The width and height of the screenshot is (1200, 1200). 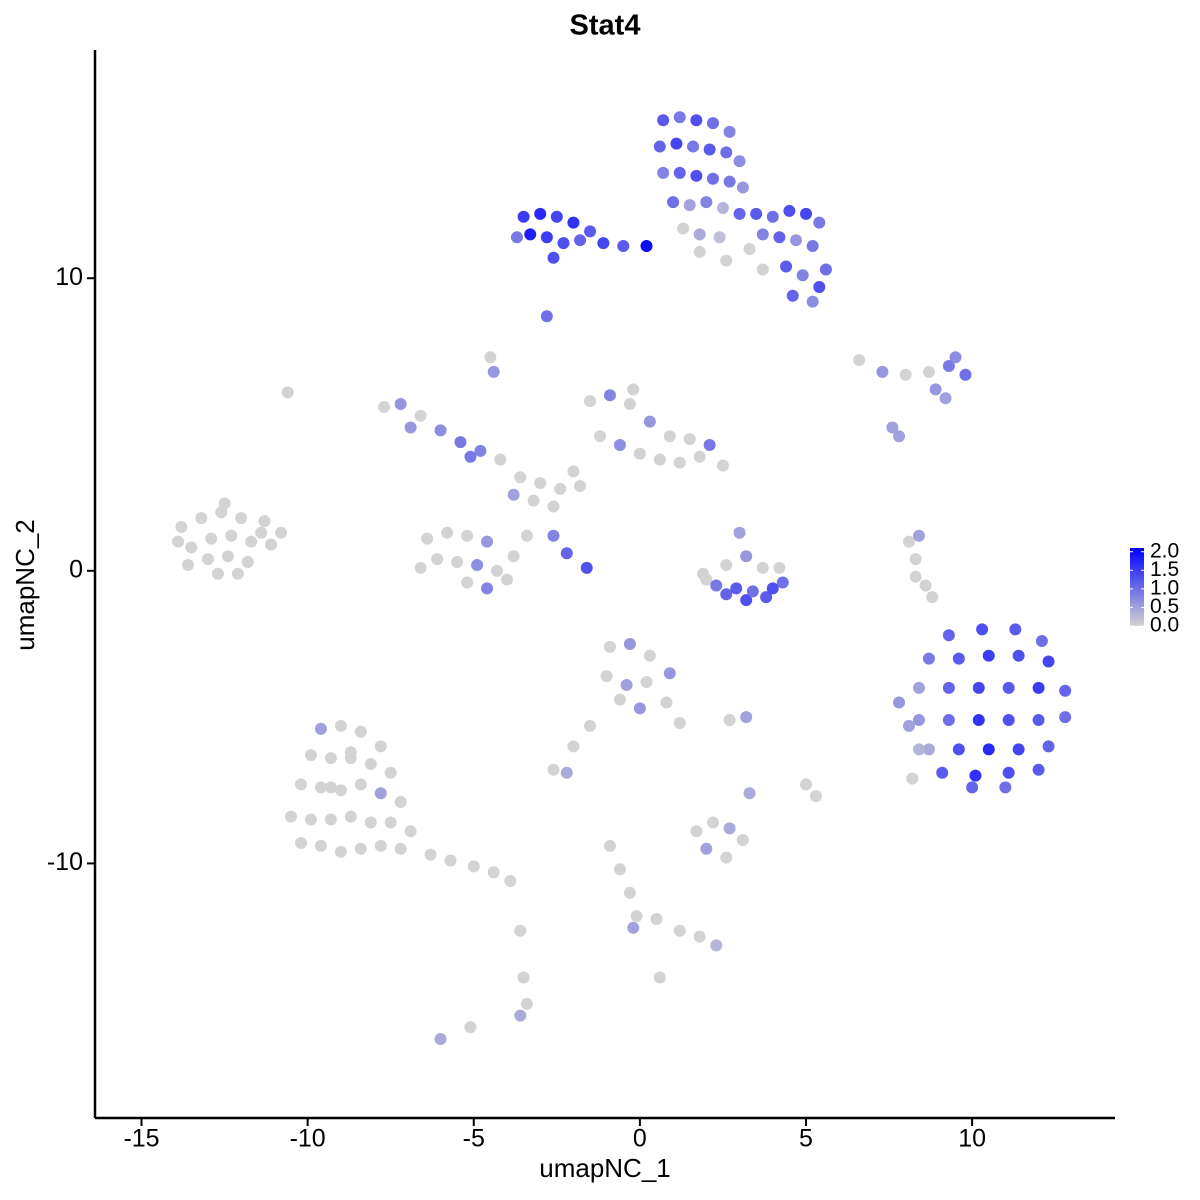 What do you see at coordinates (25, 585) in the screenshot?
I see `y-axis-title: umapNC_2` at bounding box center [25, 585].